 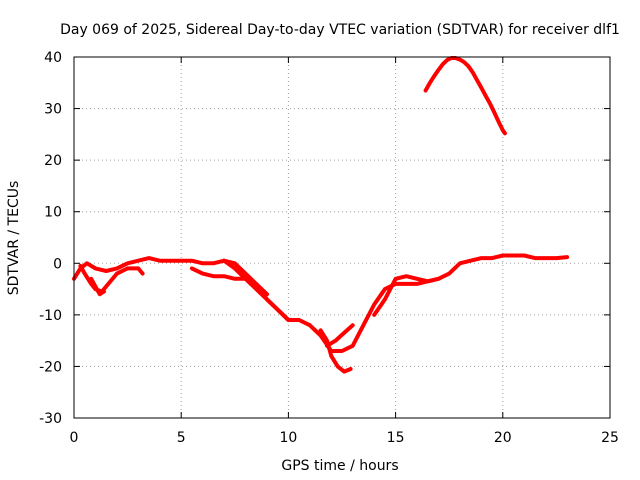 What do you see at coordinates (74, 438) in the screenshot?
I see `x-tick-label: 0` at bounding box center [74, 438].